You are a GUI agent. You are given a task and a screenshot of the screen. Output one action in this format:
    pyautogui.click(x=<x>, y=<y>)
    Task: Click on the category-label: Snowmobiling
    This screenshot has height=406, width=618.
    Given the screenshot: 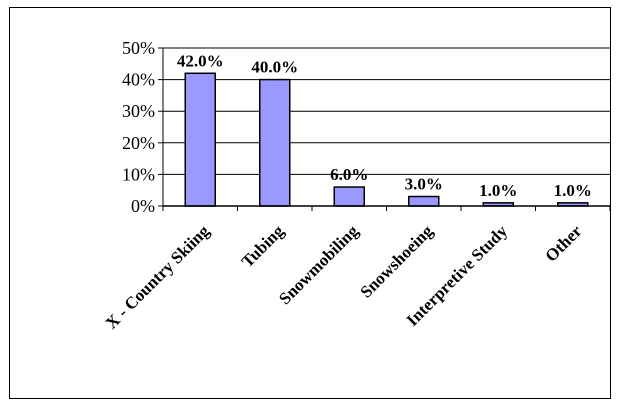 What is the action you would take?
    pyautogui.click(x=318, y=264)
    